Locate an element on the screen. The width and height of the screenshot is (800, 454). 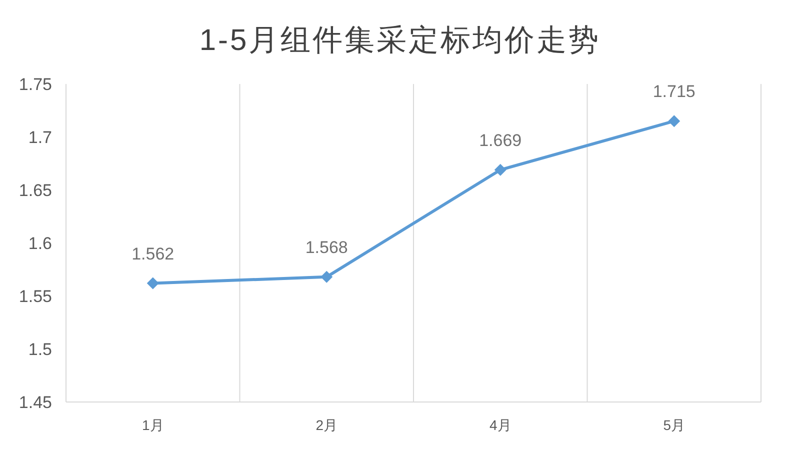
data-label: 1.715 is located at coordinates (674, 92).